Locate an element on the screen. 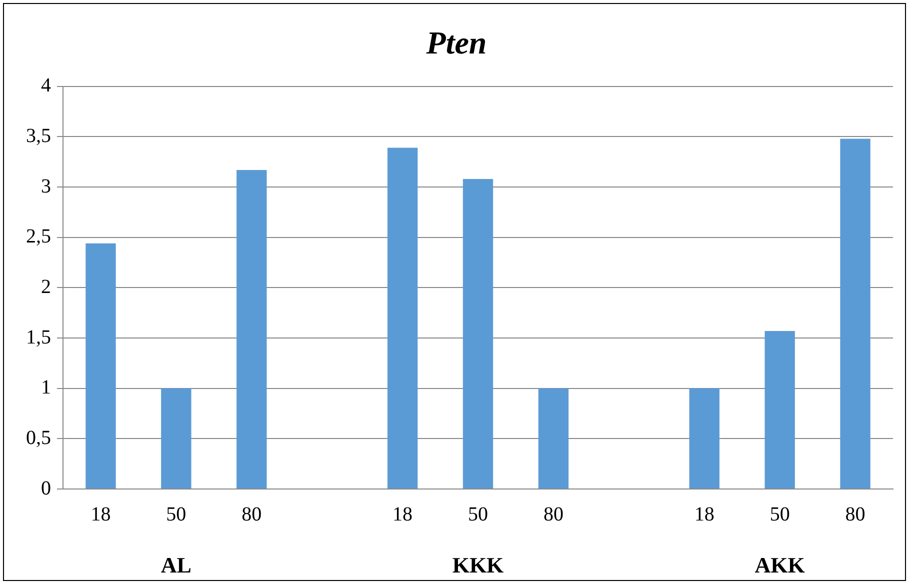 The image size is (911, 585). y-tick-label: 1 is located at coordinates (46, 387).